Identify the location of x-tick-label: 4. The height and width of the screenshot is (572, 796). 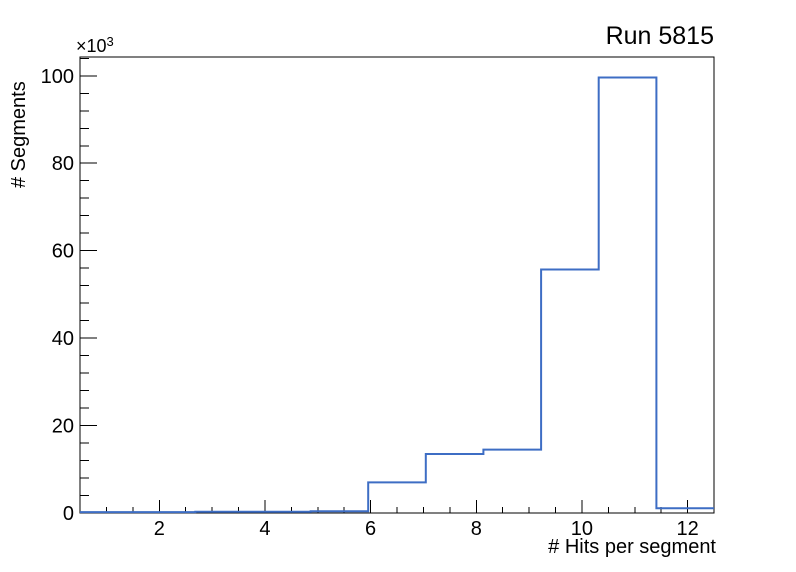
(264, 529).